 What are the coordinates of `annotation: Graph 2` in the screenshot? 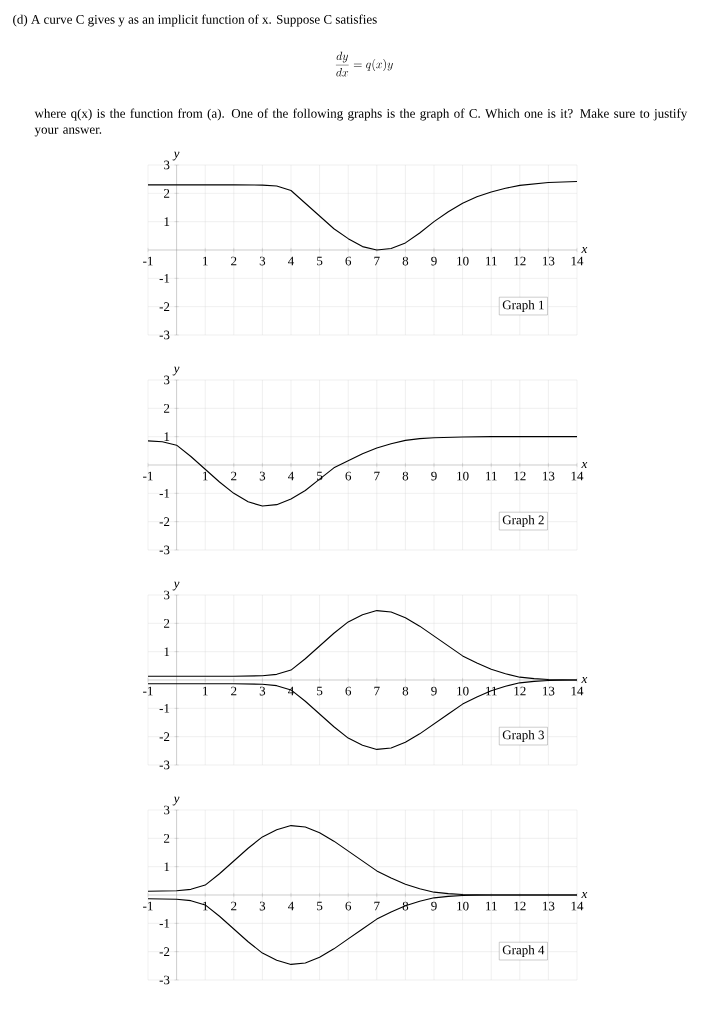 It's located at (523, 521).